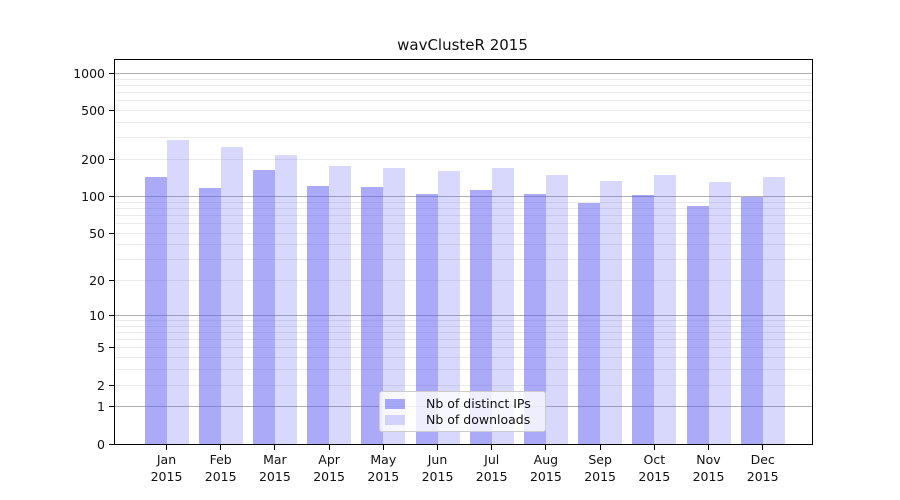 This screenshot has height=500, width=900. What do you see at coordinates (220, 468) in the screenshot?
I see `x-tick-label-feb: Feb 2015` at bounding box center [220, 468].